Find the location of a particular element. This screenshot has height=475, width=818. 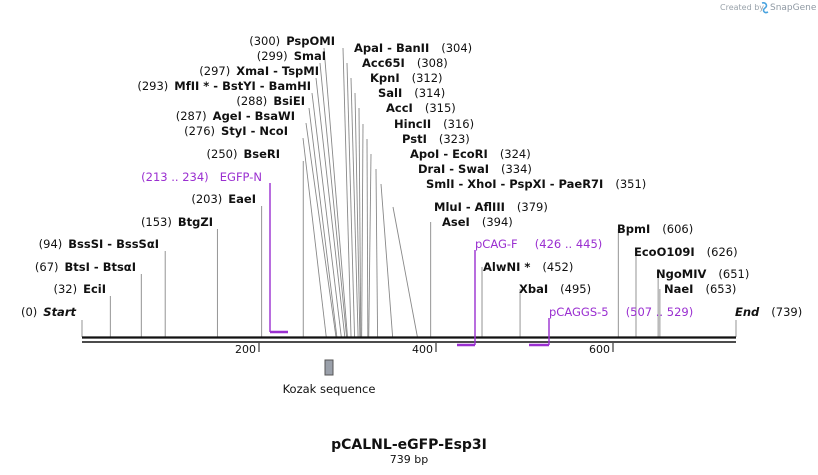

leader-line-apai-banii is located at coordinates (347, 192).